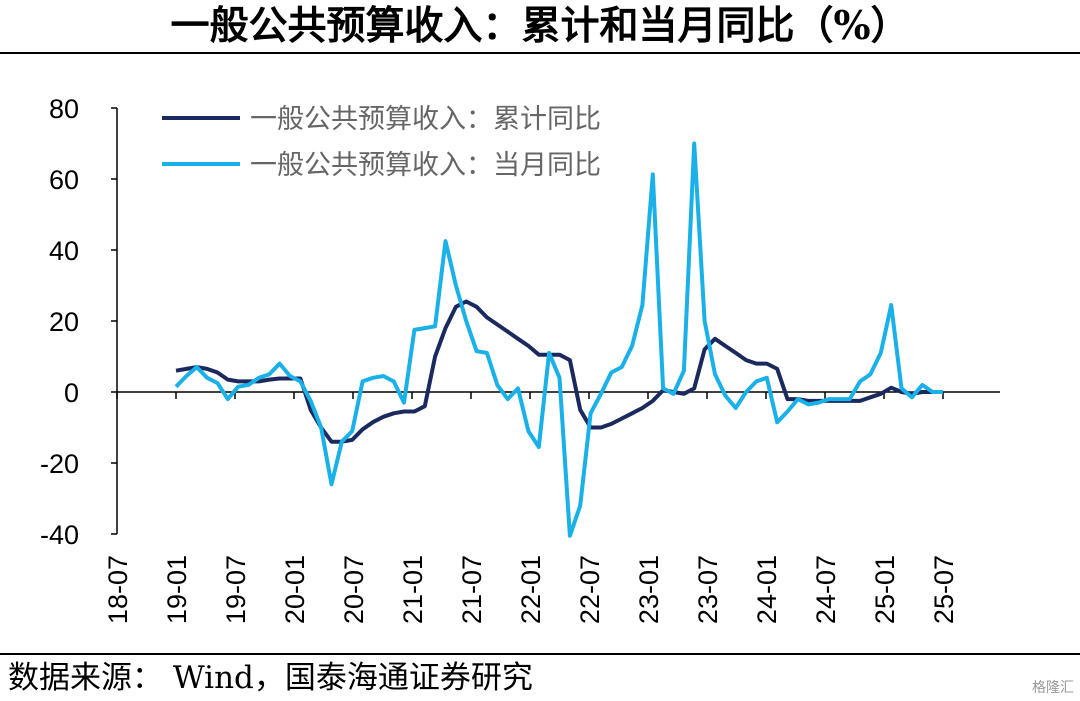  Describe the element at coordinates (64, 180) in the screenshot. I see `y-tick-label: 60` at that location.